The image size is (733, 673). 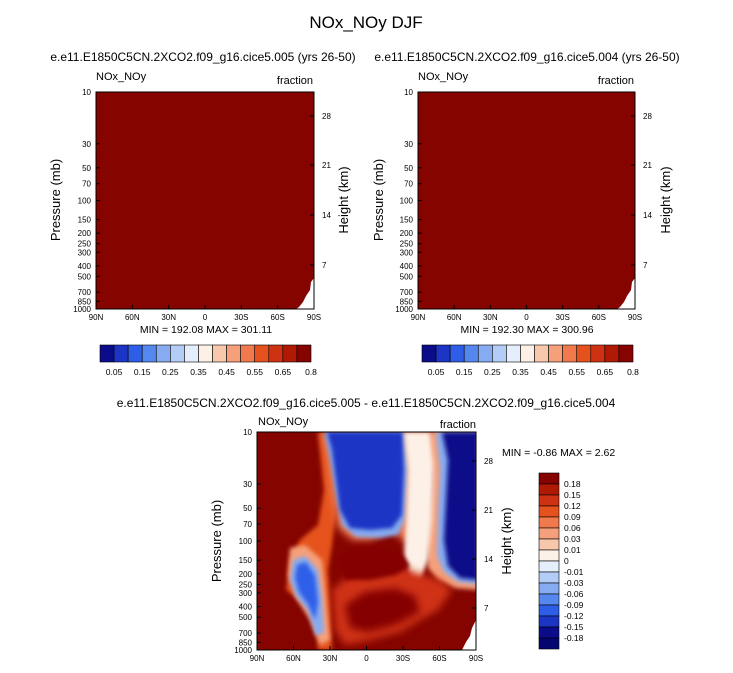 What do you see at coordinates (566, 561) in the screenshot?
I see `colorbar-label: 0` at bounding box center [566, 561].